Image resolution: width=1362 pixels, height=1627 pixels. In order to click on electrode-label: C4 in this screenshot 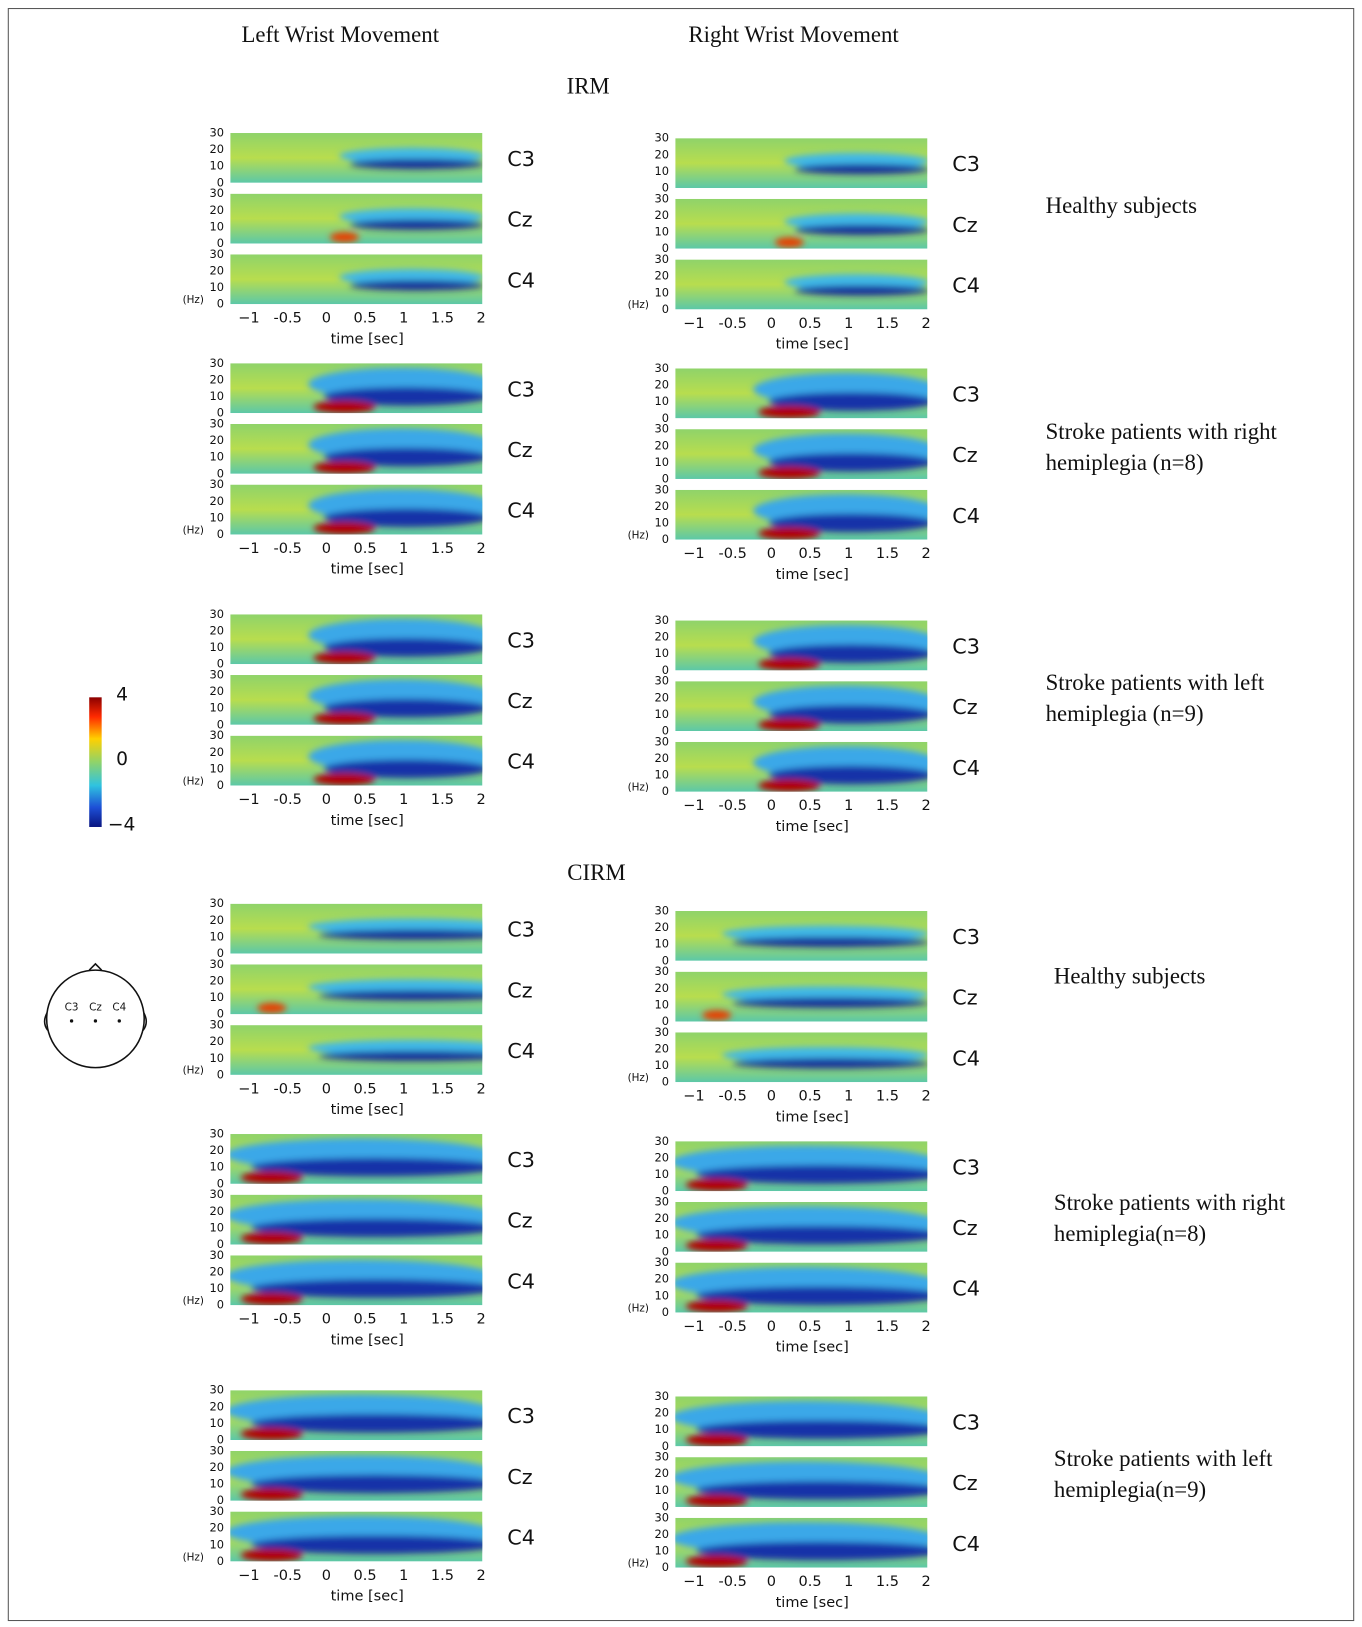, I will do `click(119, 1007)`.